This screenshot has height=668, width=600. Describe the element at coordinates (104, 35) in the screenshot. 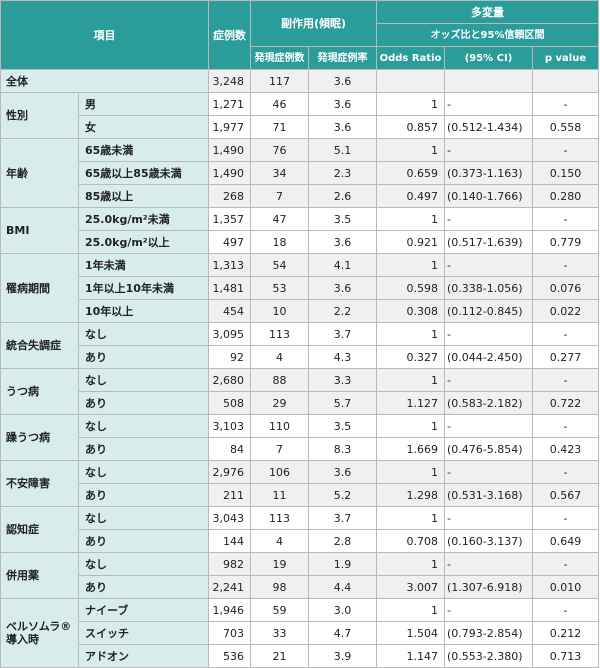

I see `header-item: 項目` at that location.